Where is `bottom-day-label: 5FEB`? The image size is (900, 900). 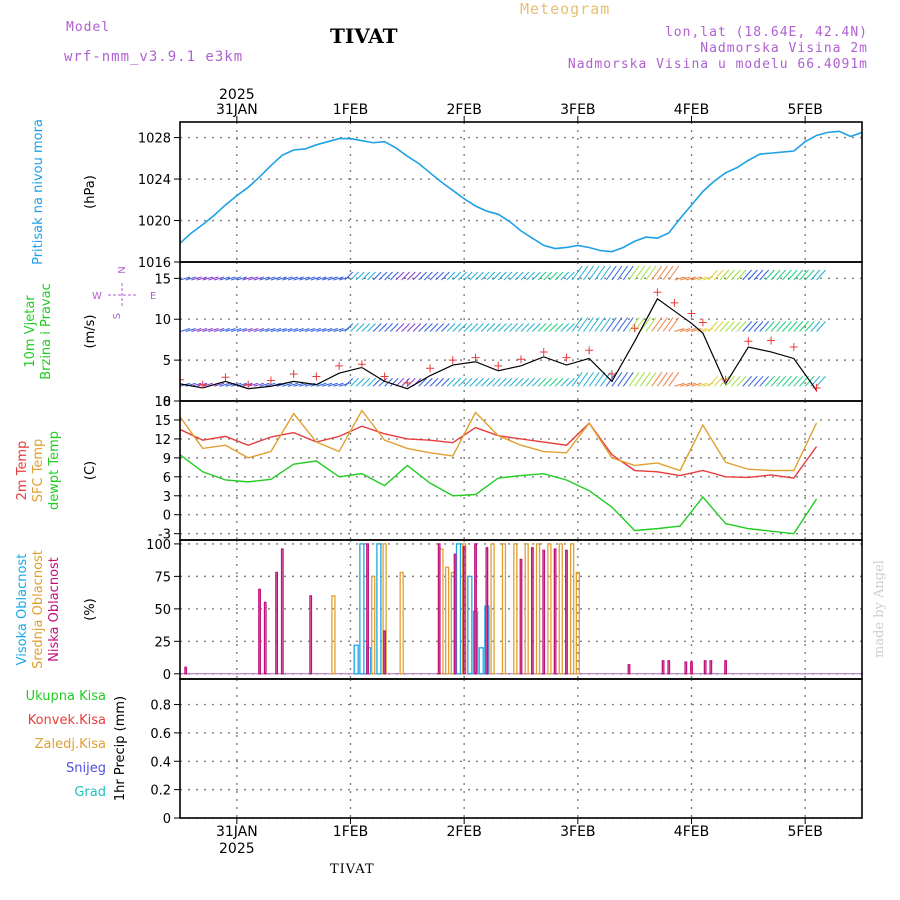 bottom-day-label: 5FEB is located at coordinates (804, 832).